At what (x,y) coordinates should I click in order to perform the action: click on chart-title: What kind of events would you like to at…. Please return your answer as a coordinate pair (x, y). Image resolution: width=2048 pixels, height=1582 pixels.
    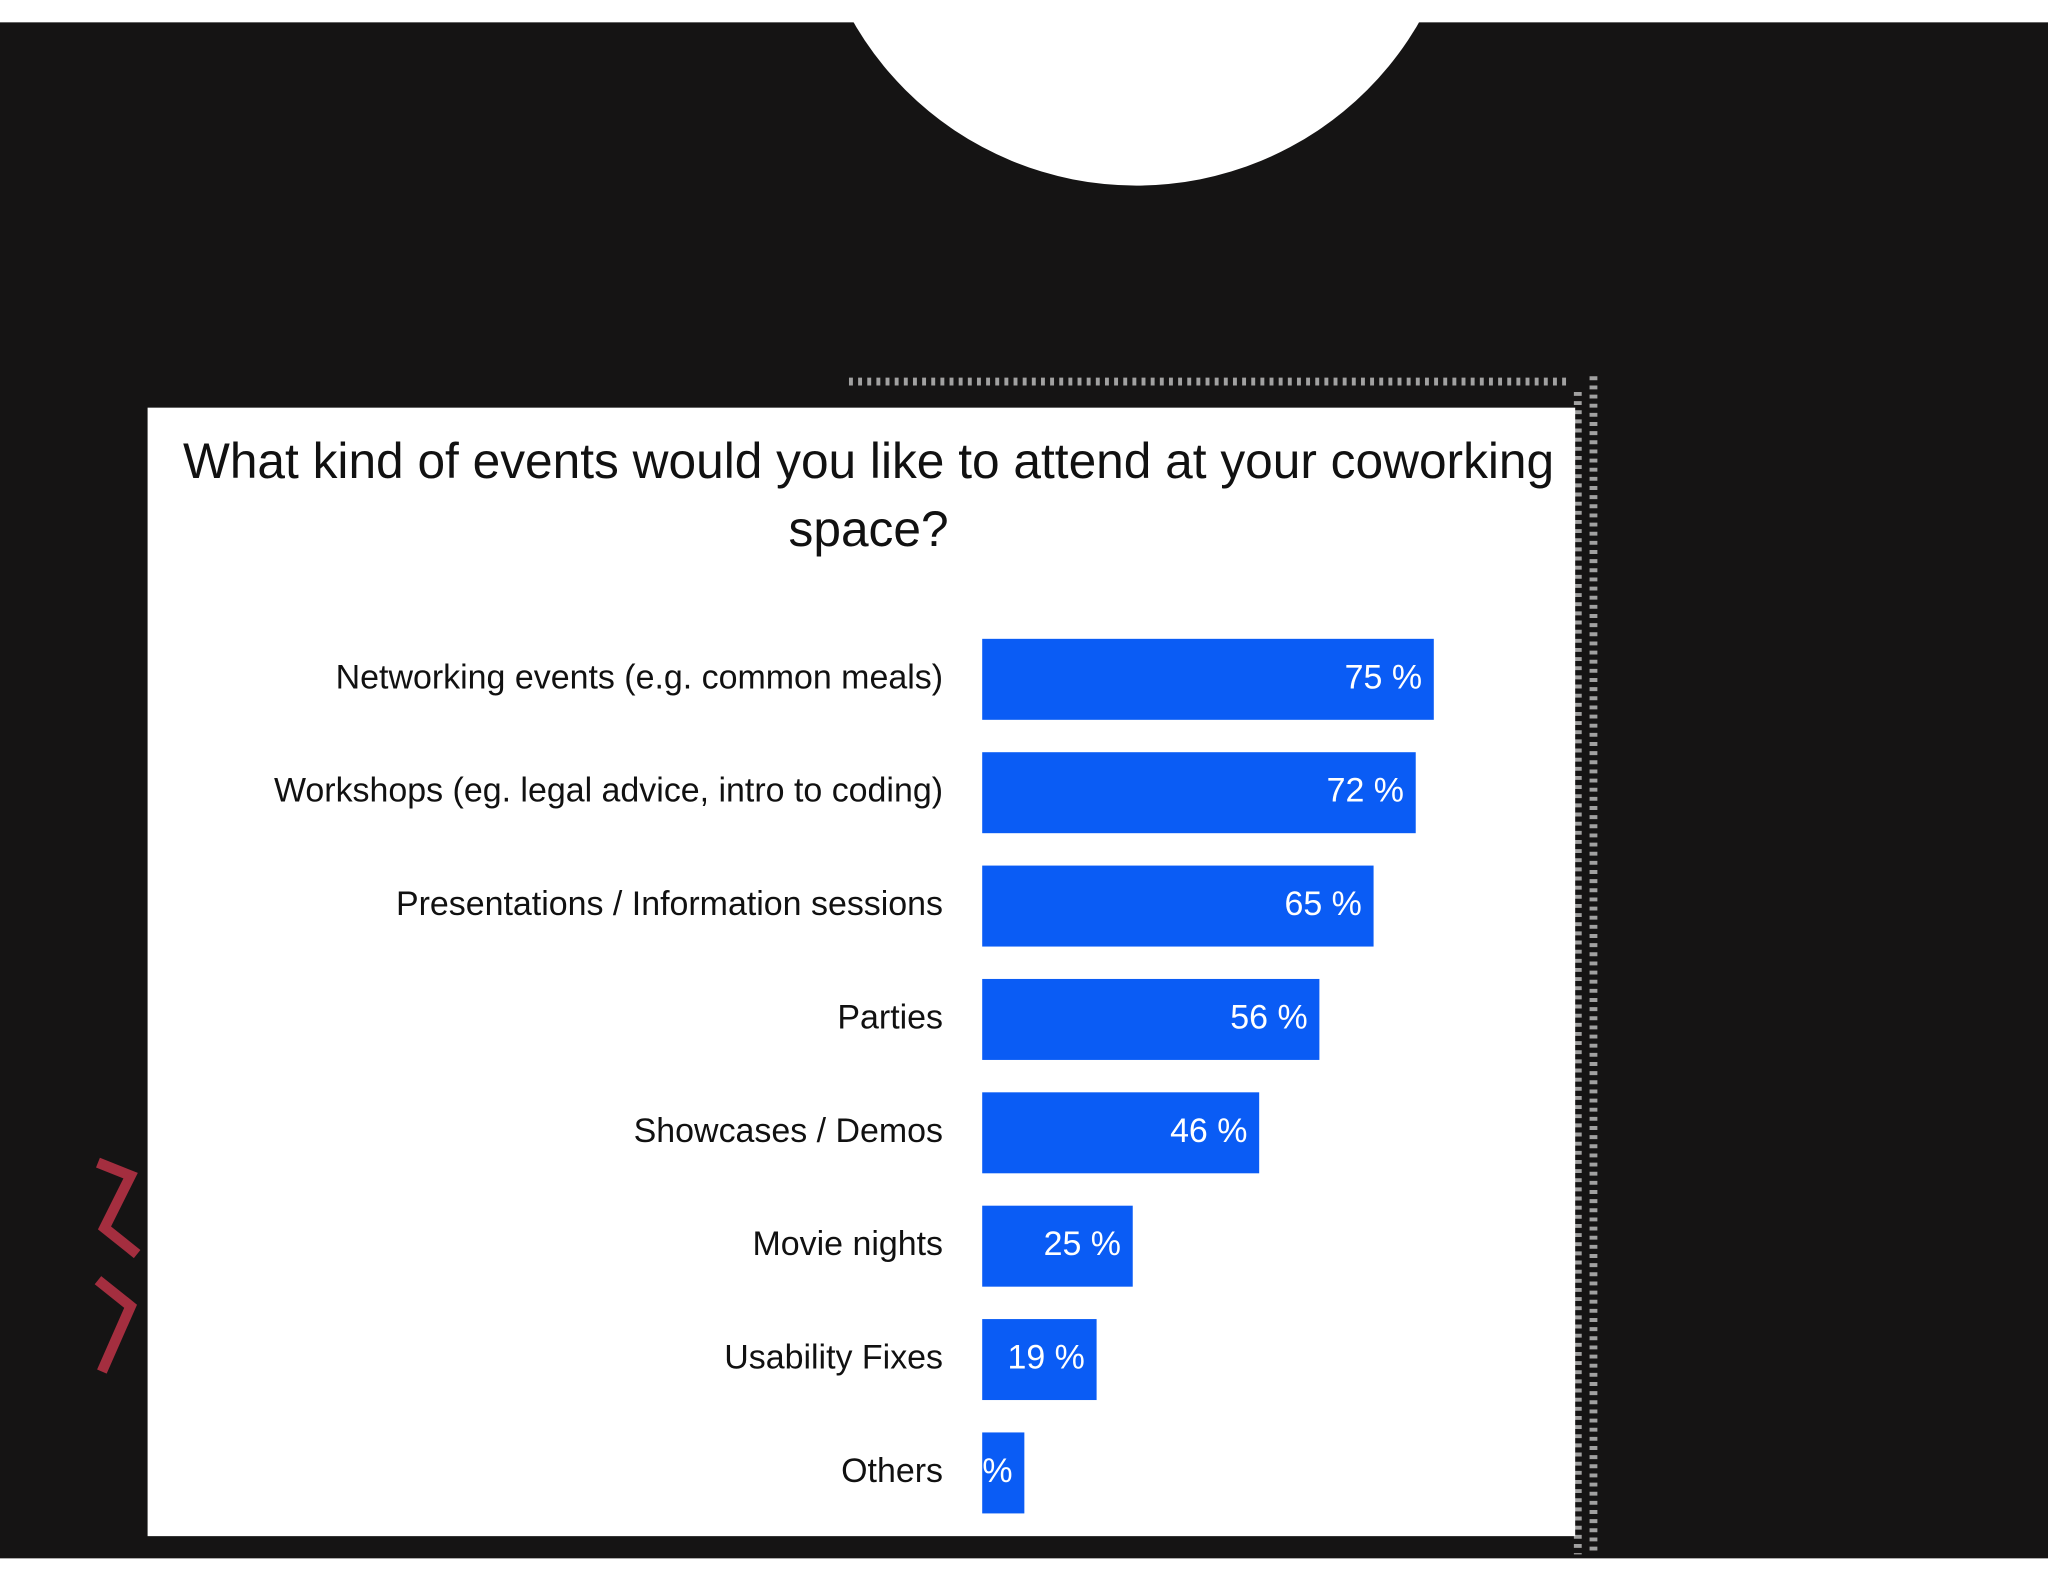
    Looking at the image, I should click on (868, 496).